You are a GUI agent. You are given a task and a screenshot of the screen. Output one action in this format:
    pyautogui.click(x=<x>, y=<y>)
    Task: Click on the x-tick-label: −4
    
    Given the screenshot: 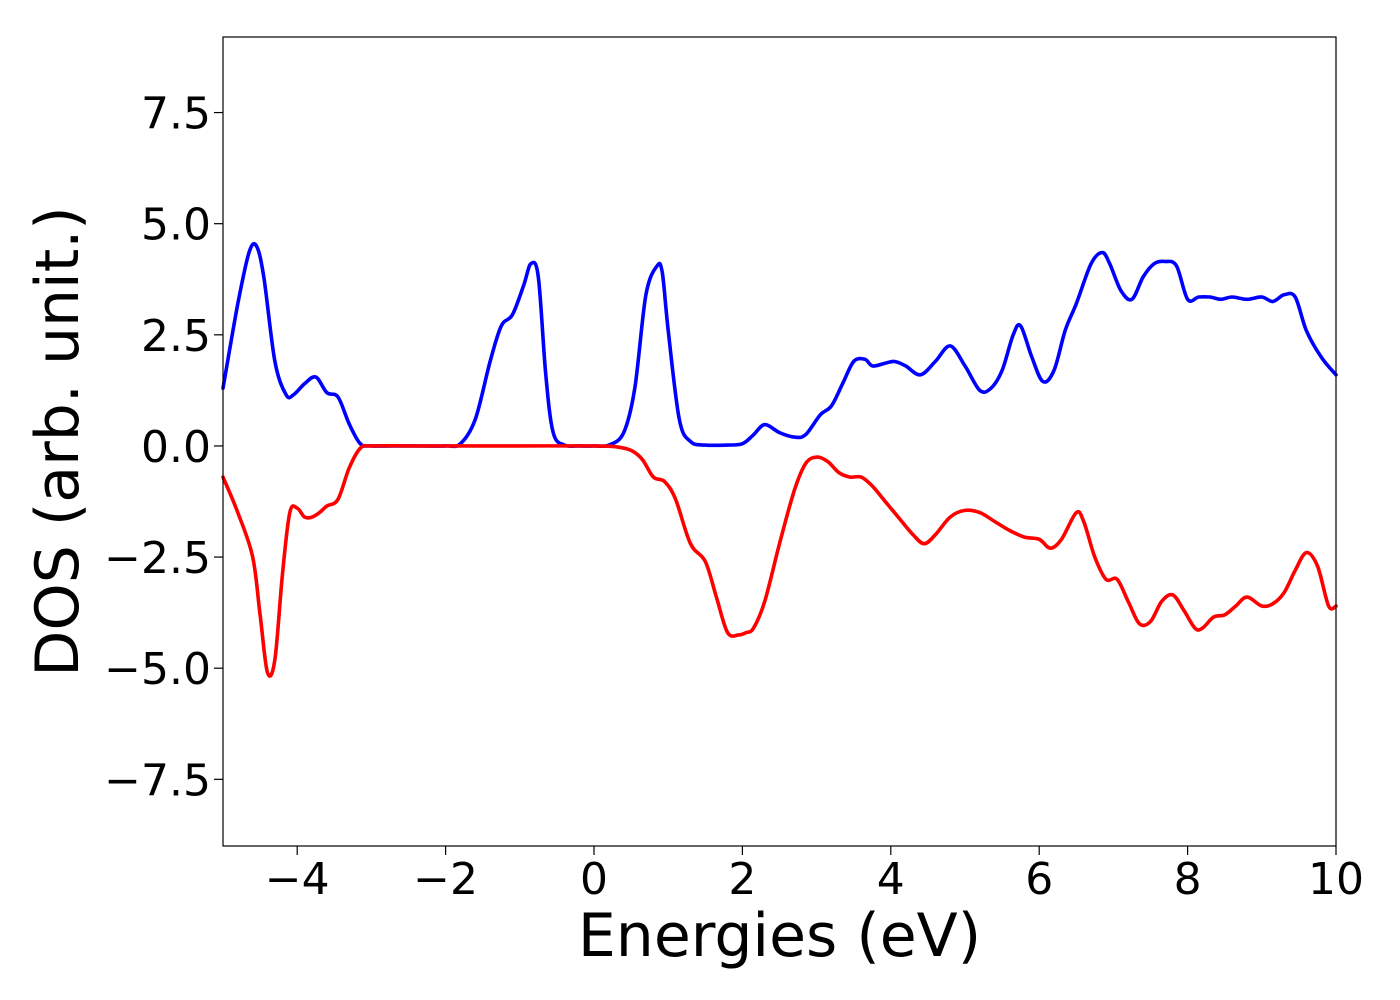 What is the action you would take?
    pyautogui.click(x=297, y=879)
    